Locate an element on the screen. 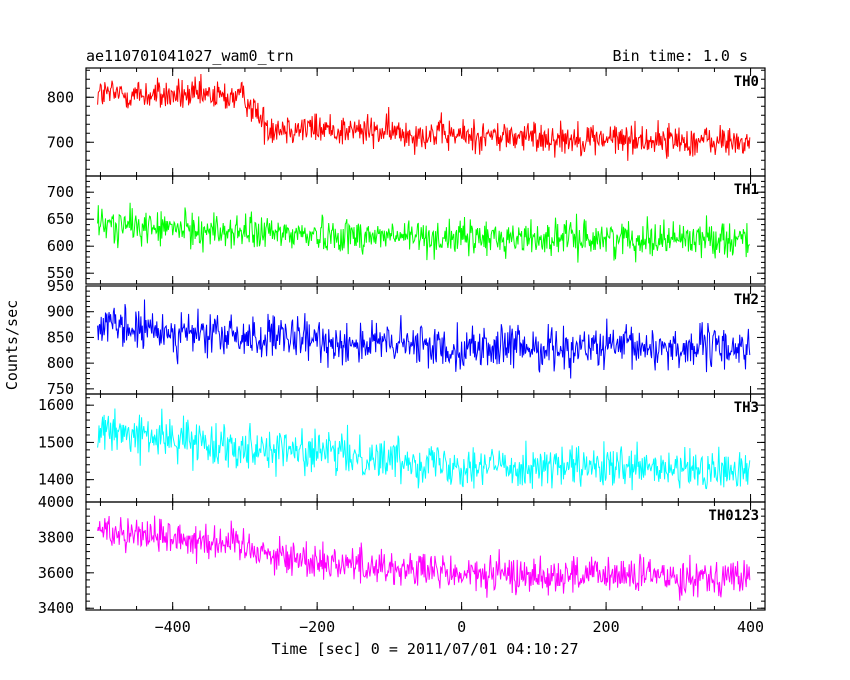 The width and height of the screenshot is (850, 680). y-tick-label: 3600 is located at coordinates (56, 573).